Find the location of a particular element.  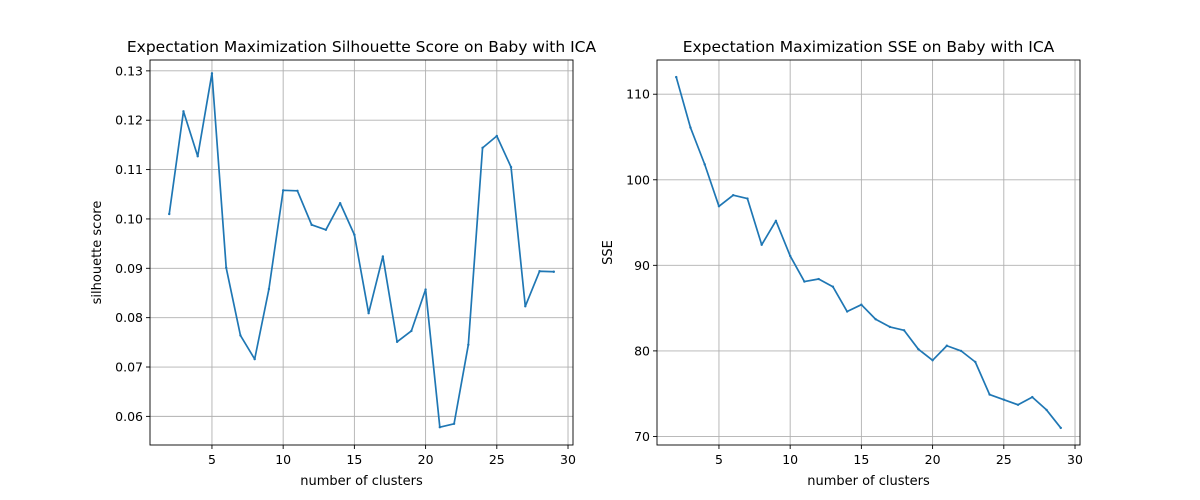

silhouette-y-tick-label: 0.12 is located at coordinates (129, 120).